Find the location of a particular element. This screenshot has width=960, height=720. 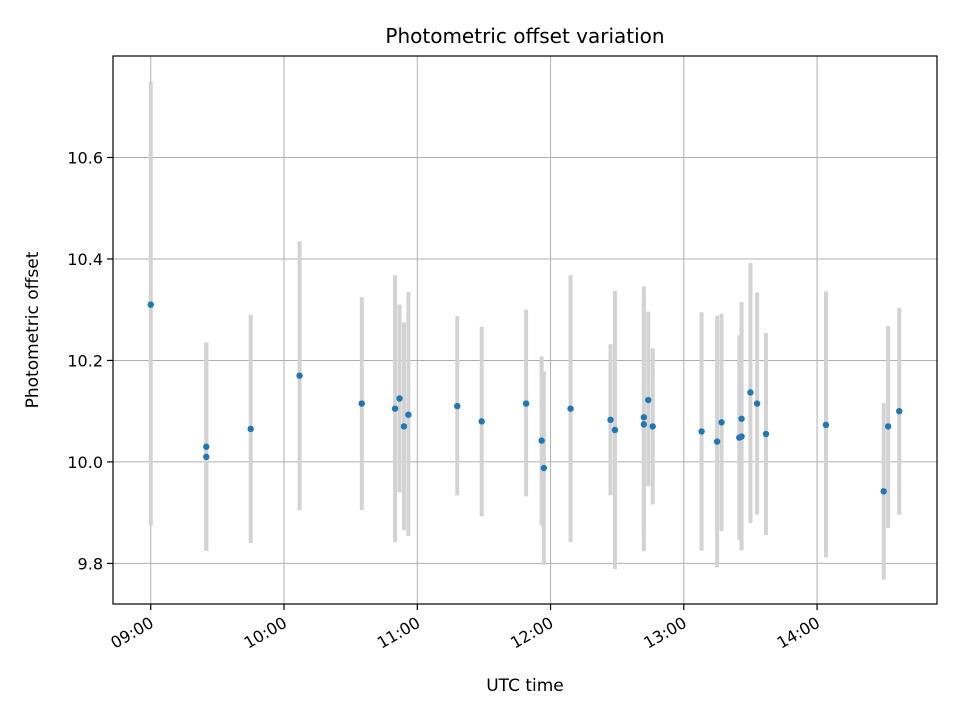

chart-title: Photometric offset variation is located at coordinates (524, 36).